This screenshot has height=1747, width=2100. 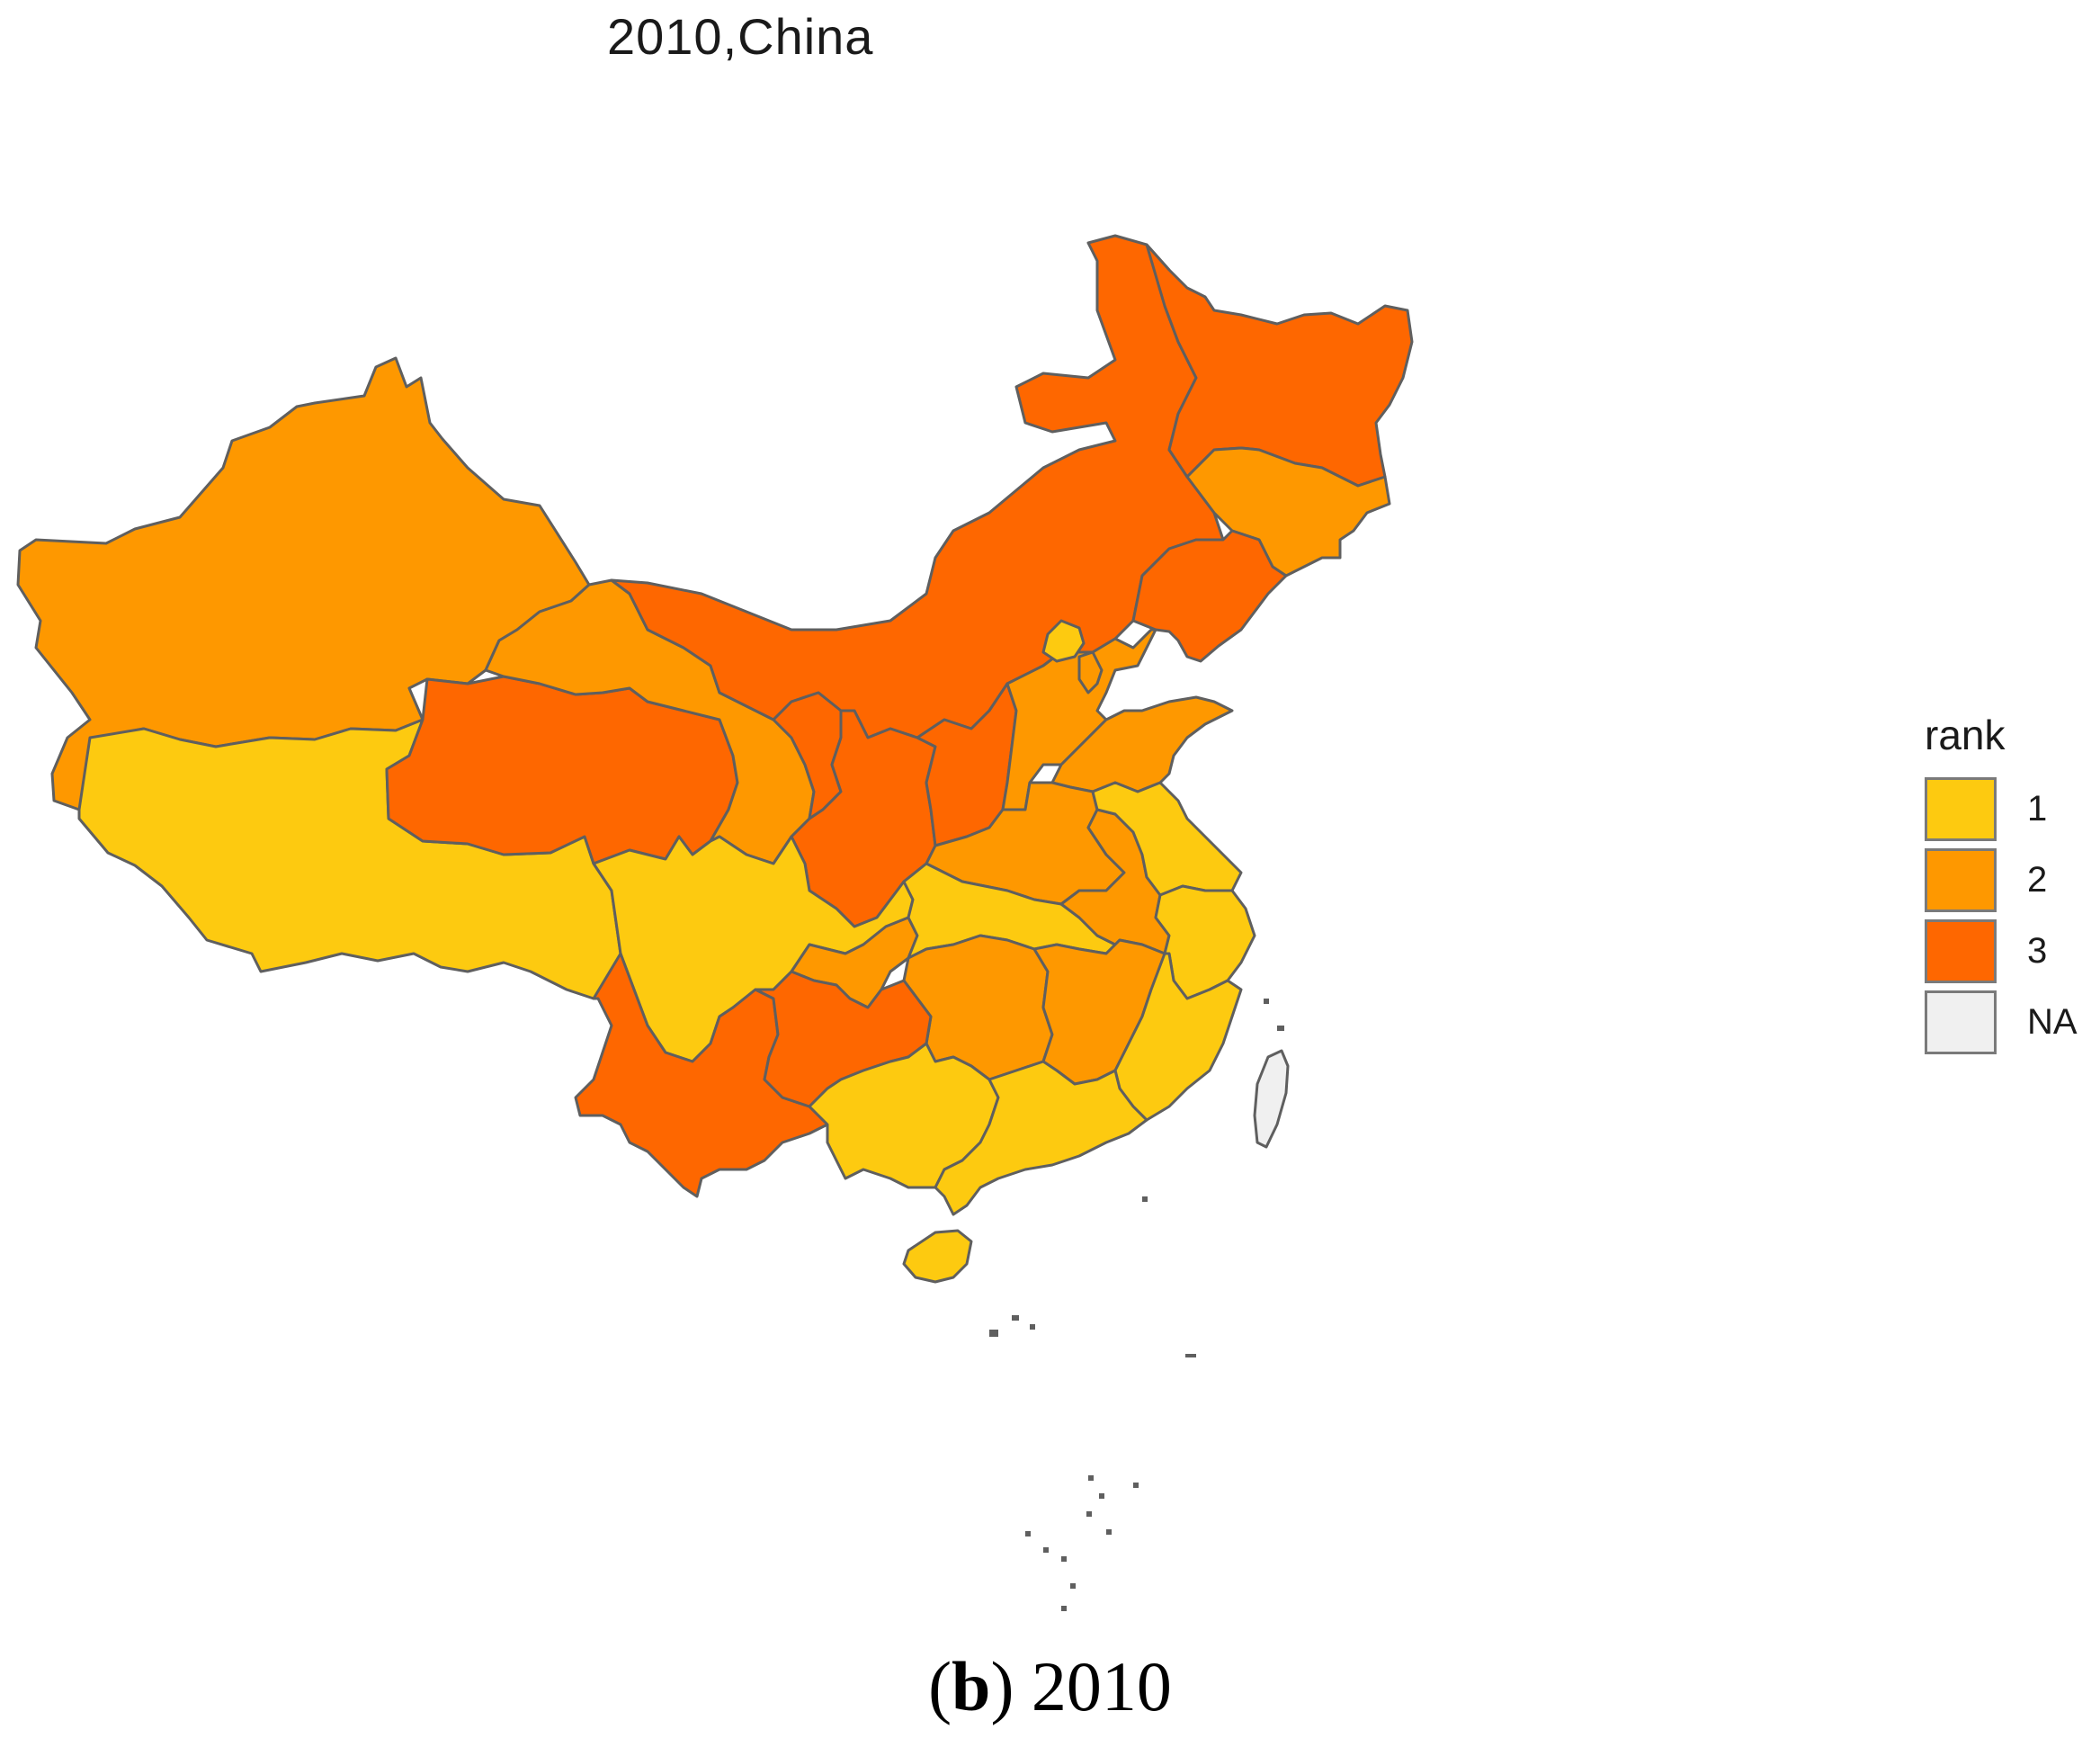 What do you see at coordinates (2001, 880) in the screenshot?
I see `legend-item-2: 2` at bounding box center [2001, 880].